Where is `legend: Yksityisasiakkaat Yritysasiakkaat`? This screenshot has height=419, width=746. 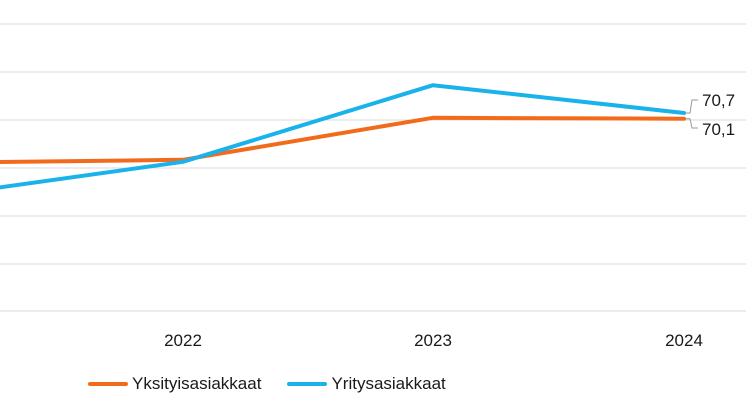
legend: Yksityisasiakkaat Yritysasiakkaat is located at coordinates (280, 384).